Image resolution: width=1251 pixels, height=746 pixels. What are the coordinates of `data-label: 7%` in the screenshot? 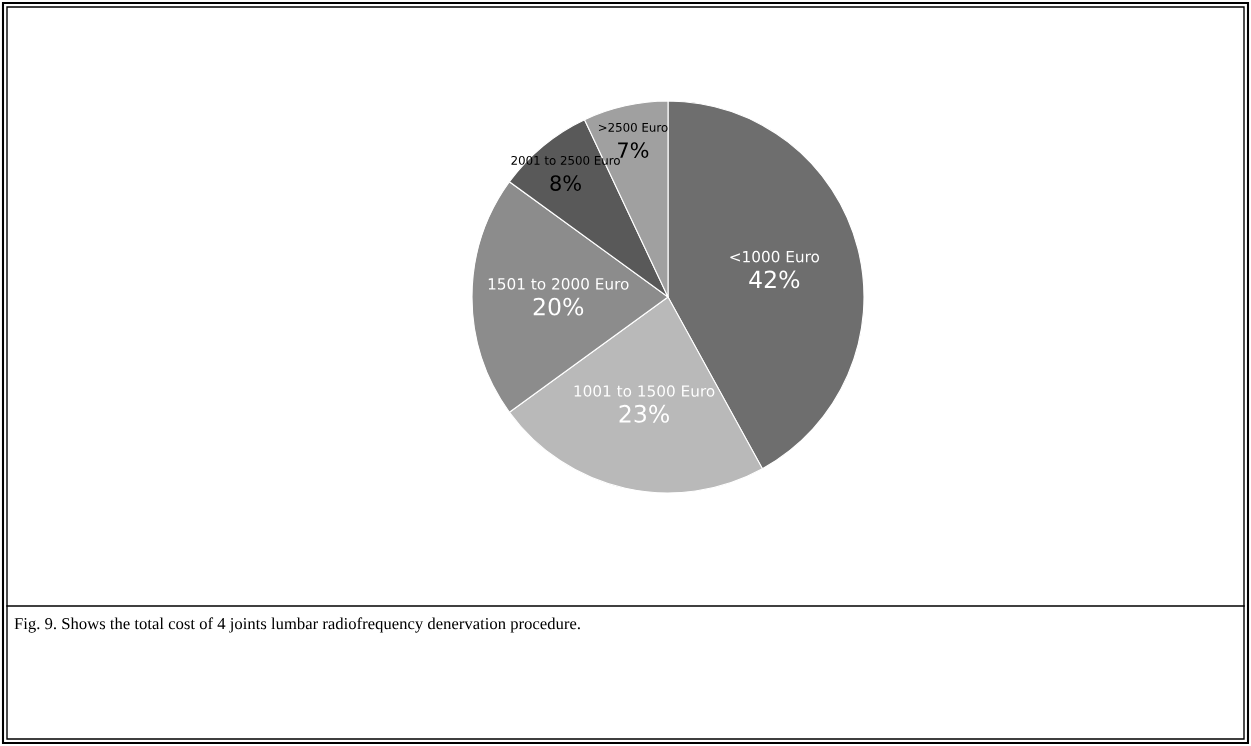 It's located at (633, 150).